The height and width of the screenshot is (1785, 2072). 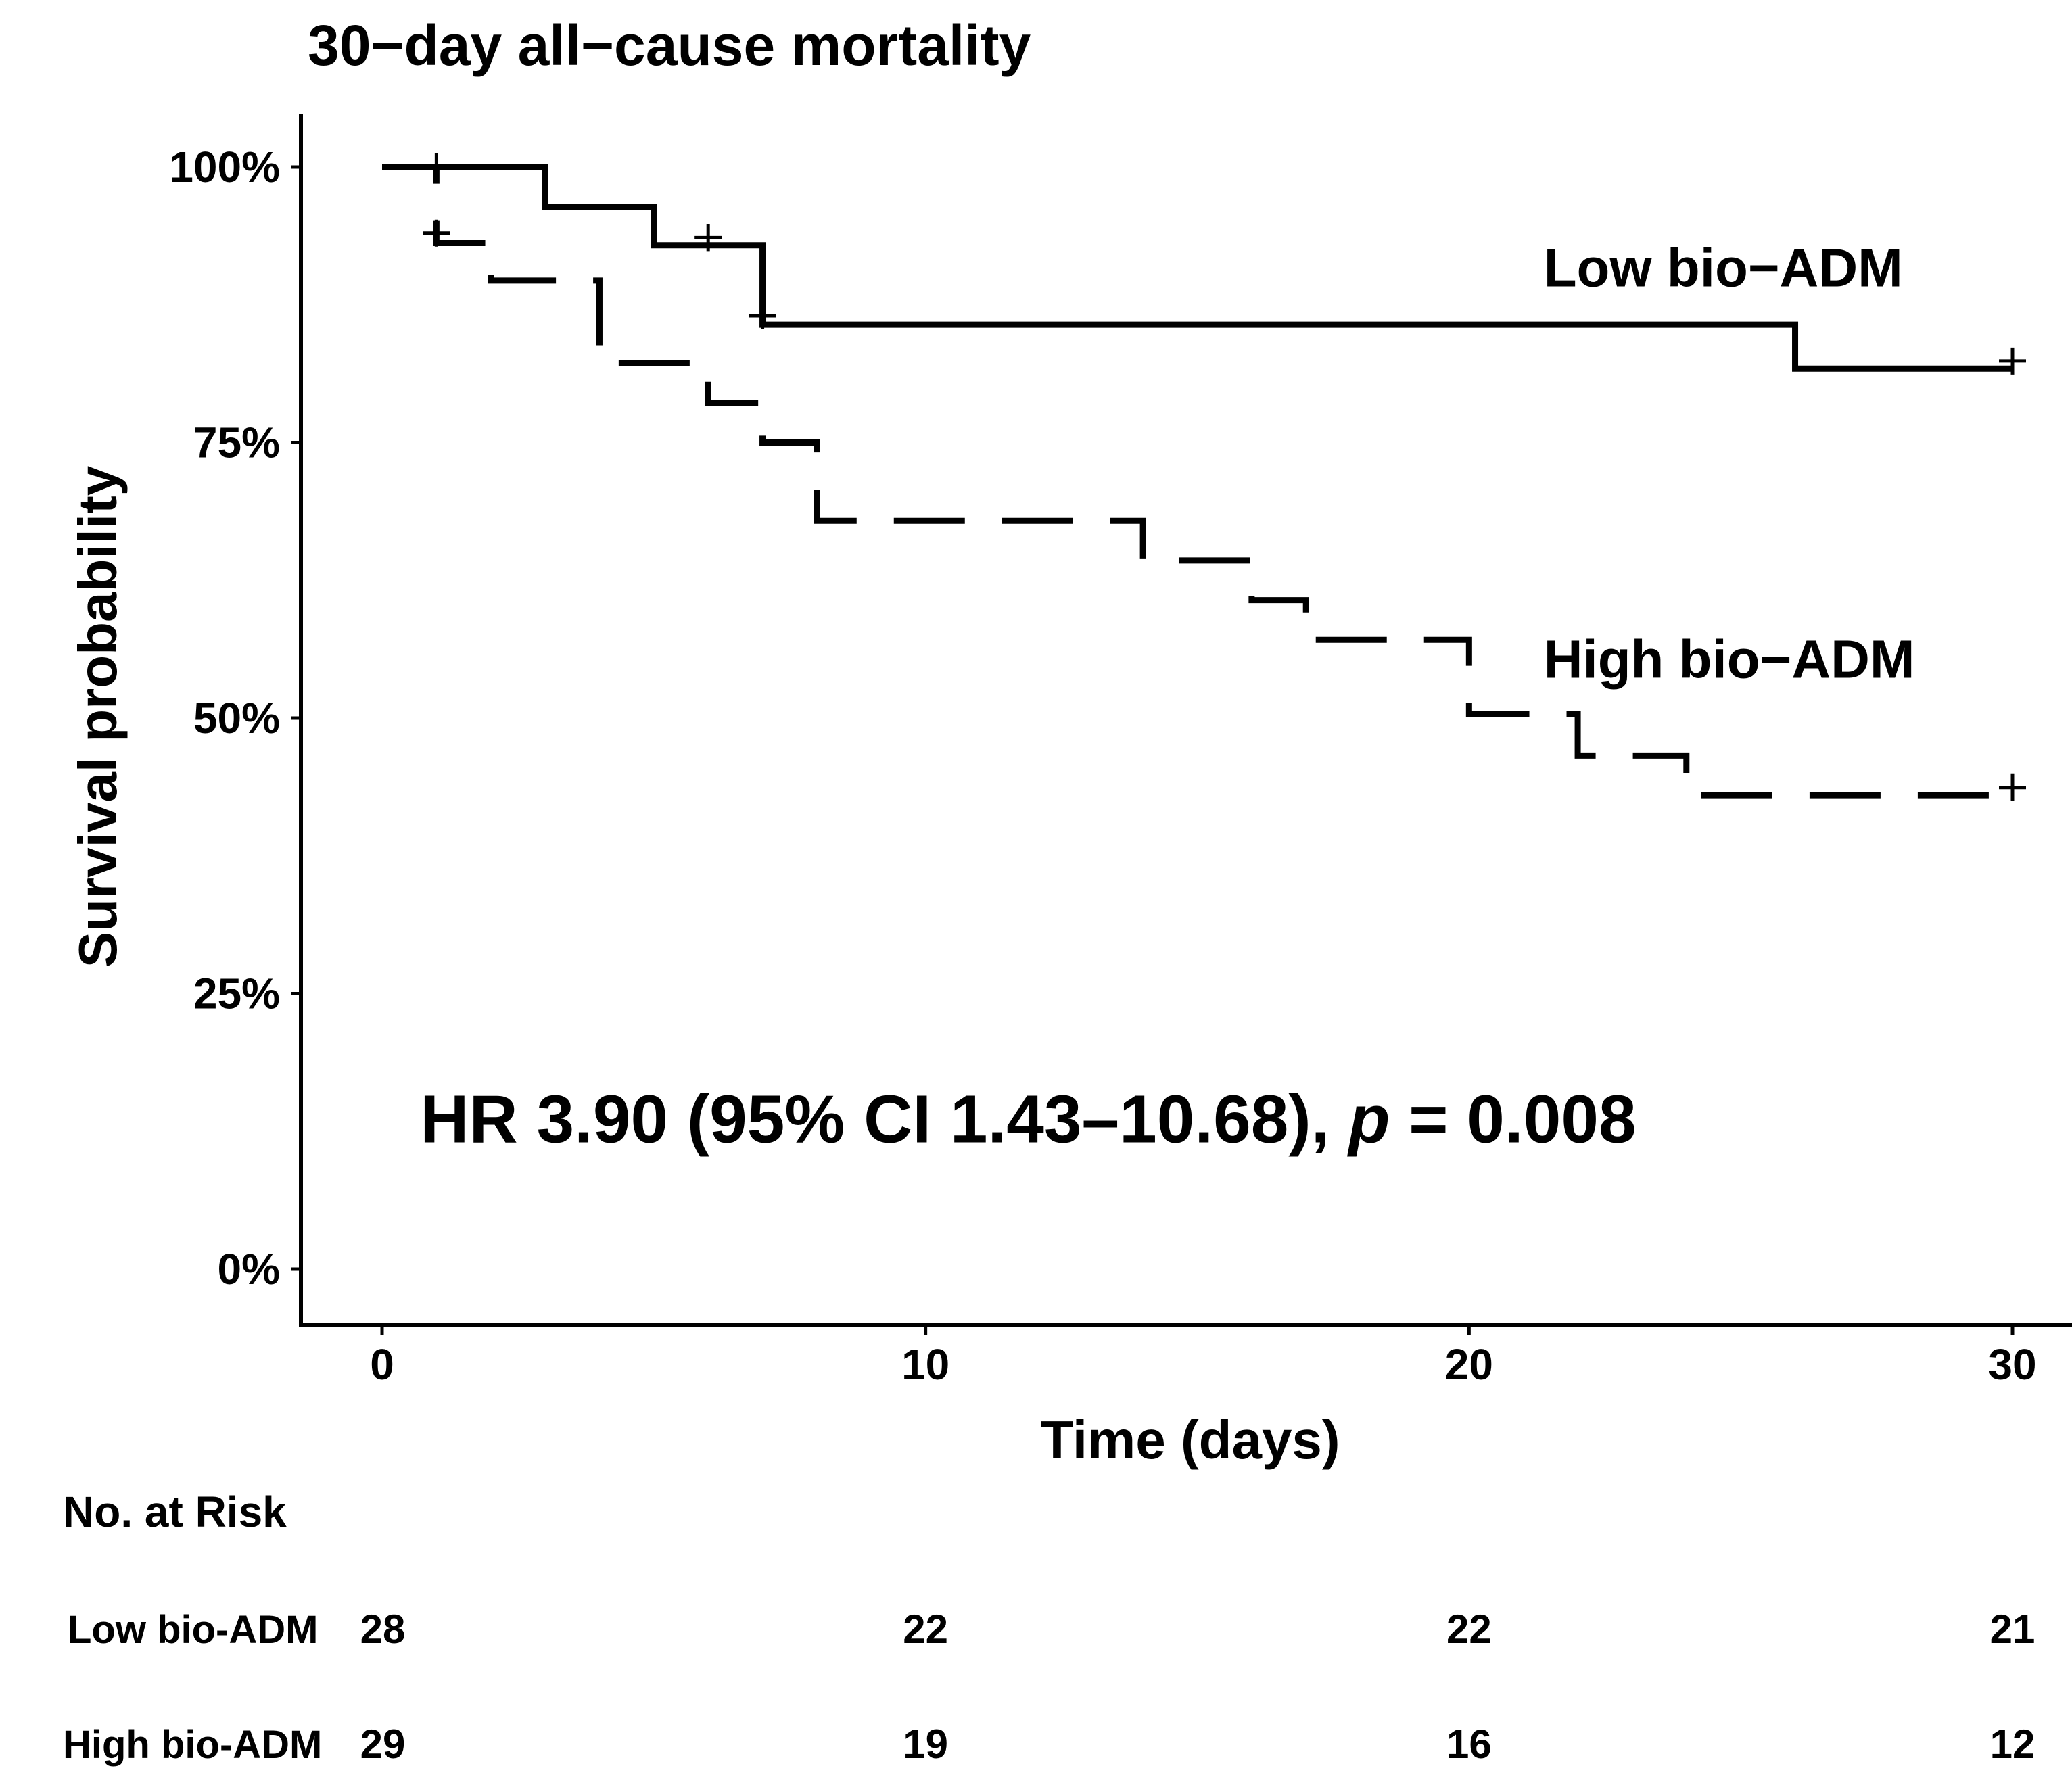 What do you see at coordinates (1729, 464) in the screenshot?
I see `series-labels: Low bio−ADM High bio−ADM` at bounding box center [1729, 464].